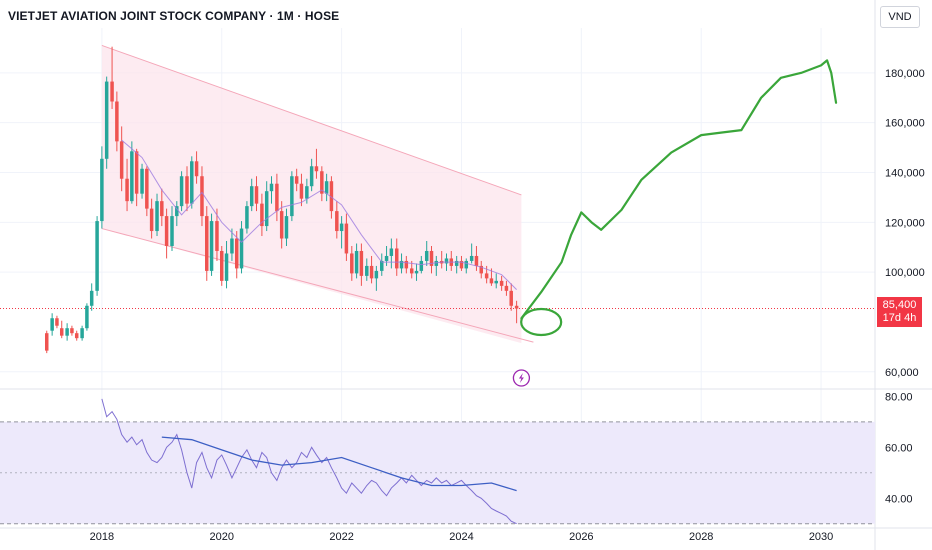  I want to click on time-axis-tick-label: 2026, so click(581, 537).